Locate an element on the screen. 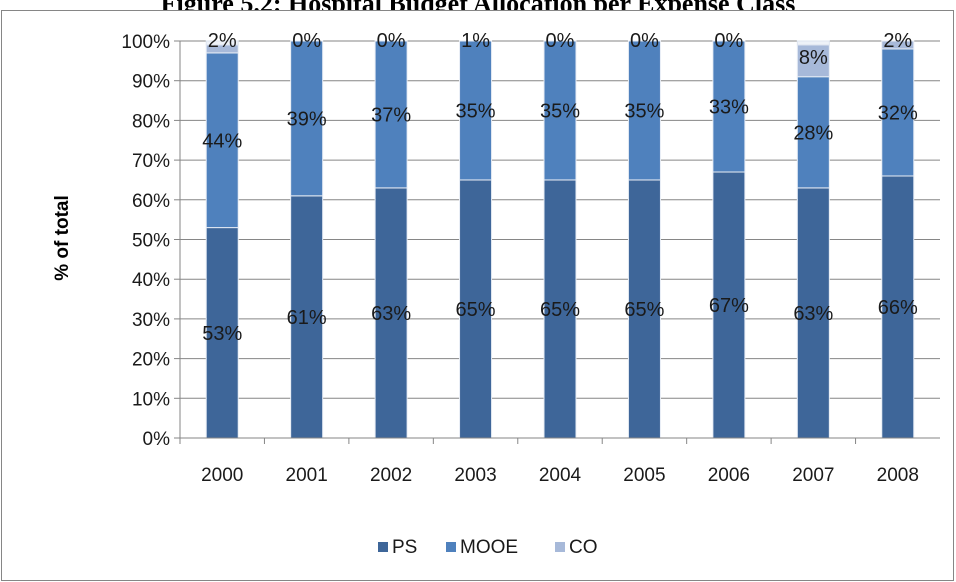 This screenshot has width=956, height=582. y-tick-label: 40% is located at coordinates (151, 280).